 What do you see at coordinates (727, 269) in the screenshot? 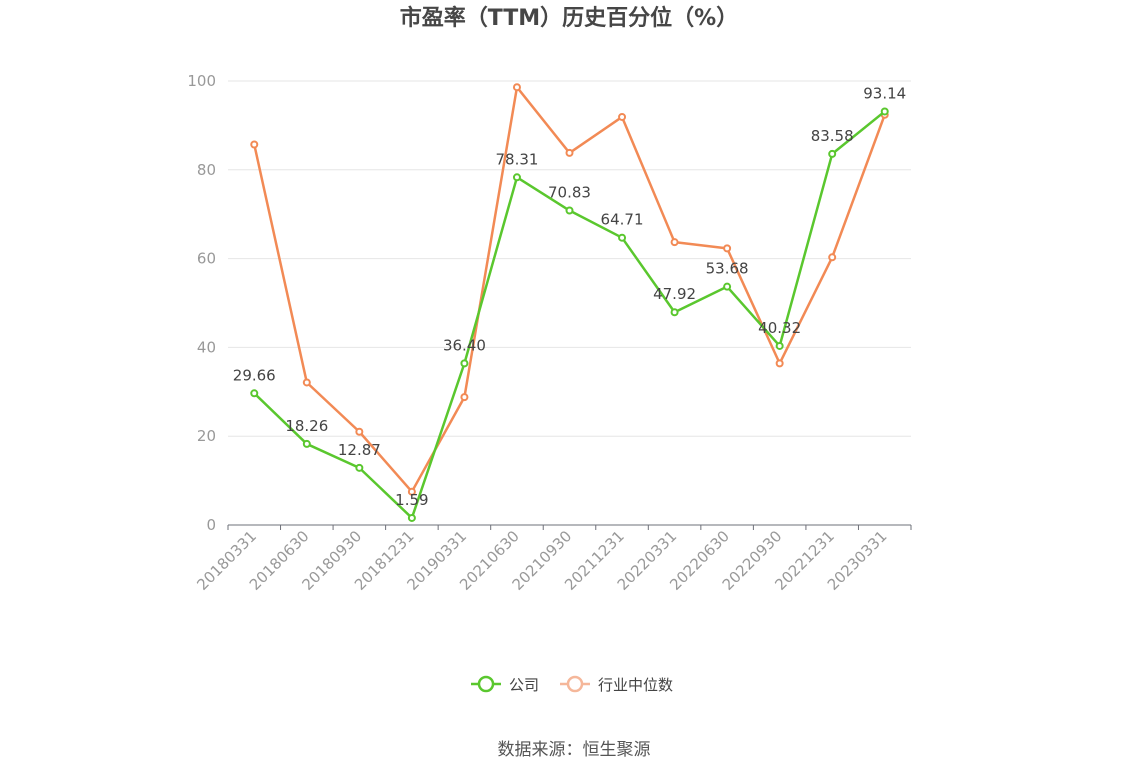
I see `data-label: 53.68` at bounding box center [727, 269].